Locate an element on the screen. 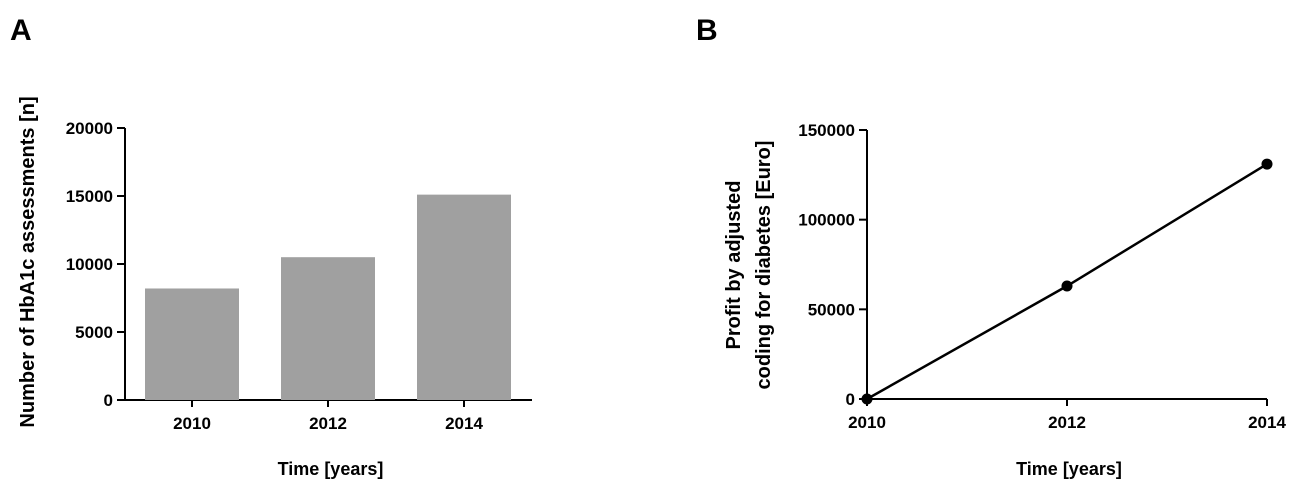 This screenshot has height=481, width=1291. y-tick-label: 150000 is located at coordinates (826, 130).